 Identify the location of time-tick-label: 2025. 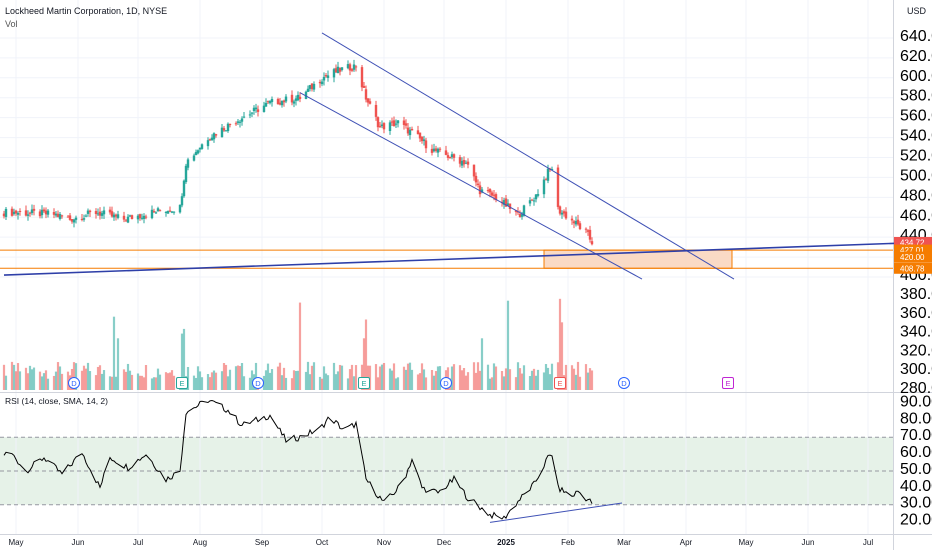
(506, 542).